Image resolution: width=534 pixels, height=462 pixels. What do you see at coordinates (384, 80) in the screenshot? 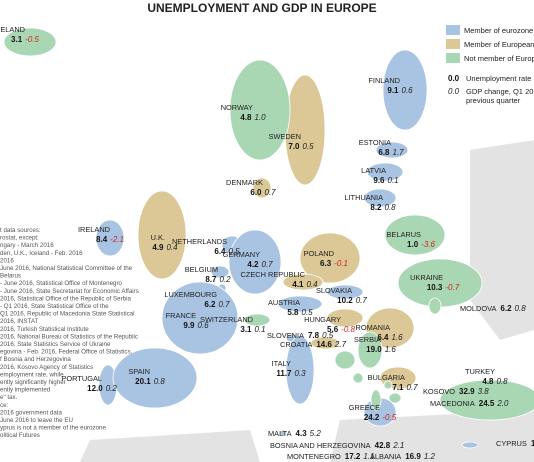
I see `country-name: FINLAND` at bounding box center [384, 80].